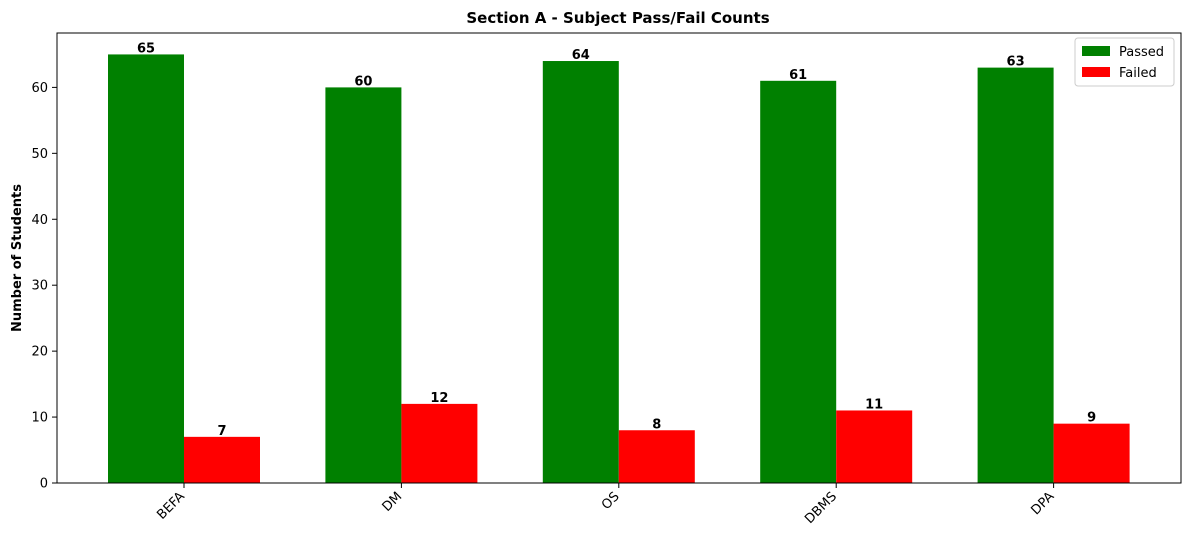 Image resolution: width=1189 pixels, height=541 pixels. Describe the element at coordinates (656, 424) in the screenshot. I see `data-label-failed-os: 8` at that location.